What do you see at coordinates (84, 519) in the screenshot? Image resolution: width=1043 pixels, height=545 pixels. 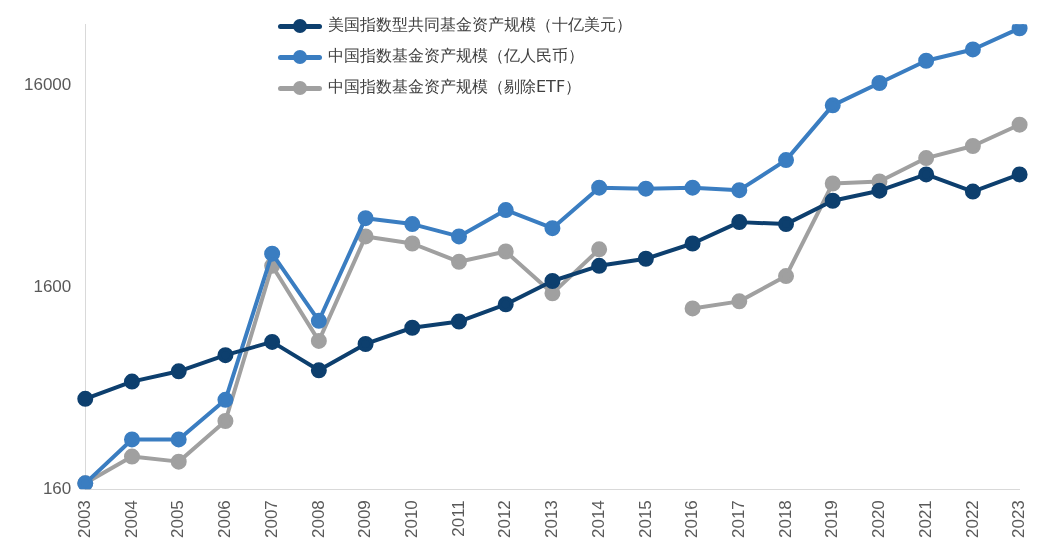 I see `x-tick-label: 2003` at bounding box center [84, 519].